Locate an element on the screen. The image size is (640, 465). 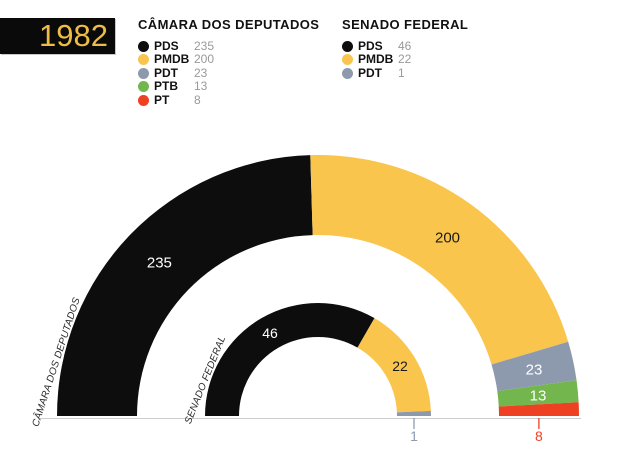
arc-value-label: 235 is located at coordinates (159, 262).